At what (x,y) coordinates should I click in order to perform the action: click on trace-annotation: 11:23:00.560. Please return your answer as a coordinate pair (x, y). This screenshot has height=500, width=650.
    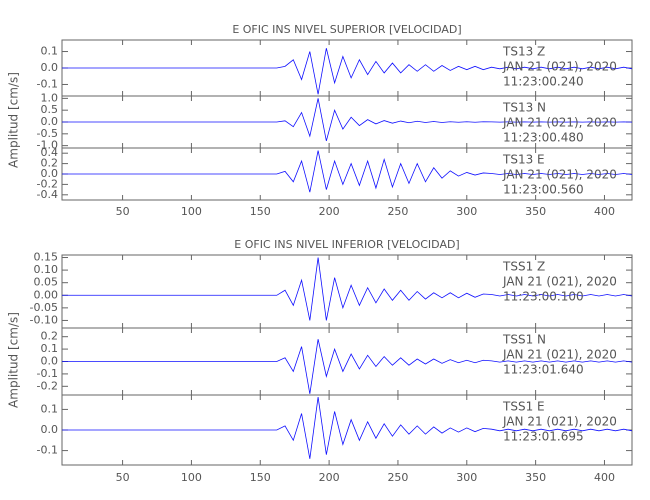
    Looking at the image, I should click on (543, 190).